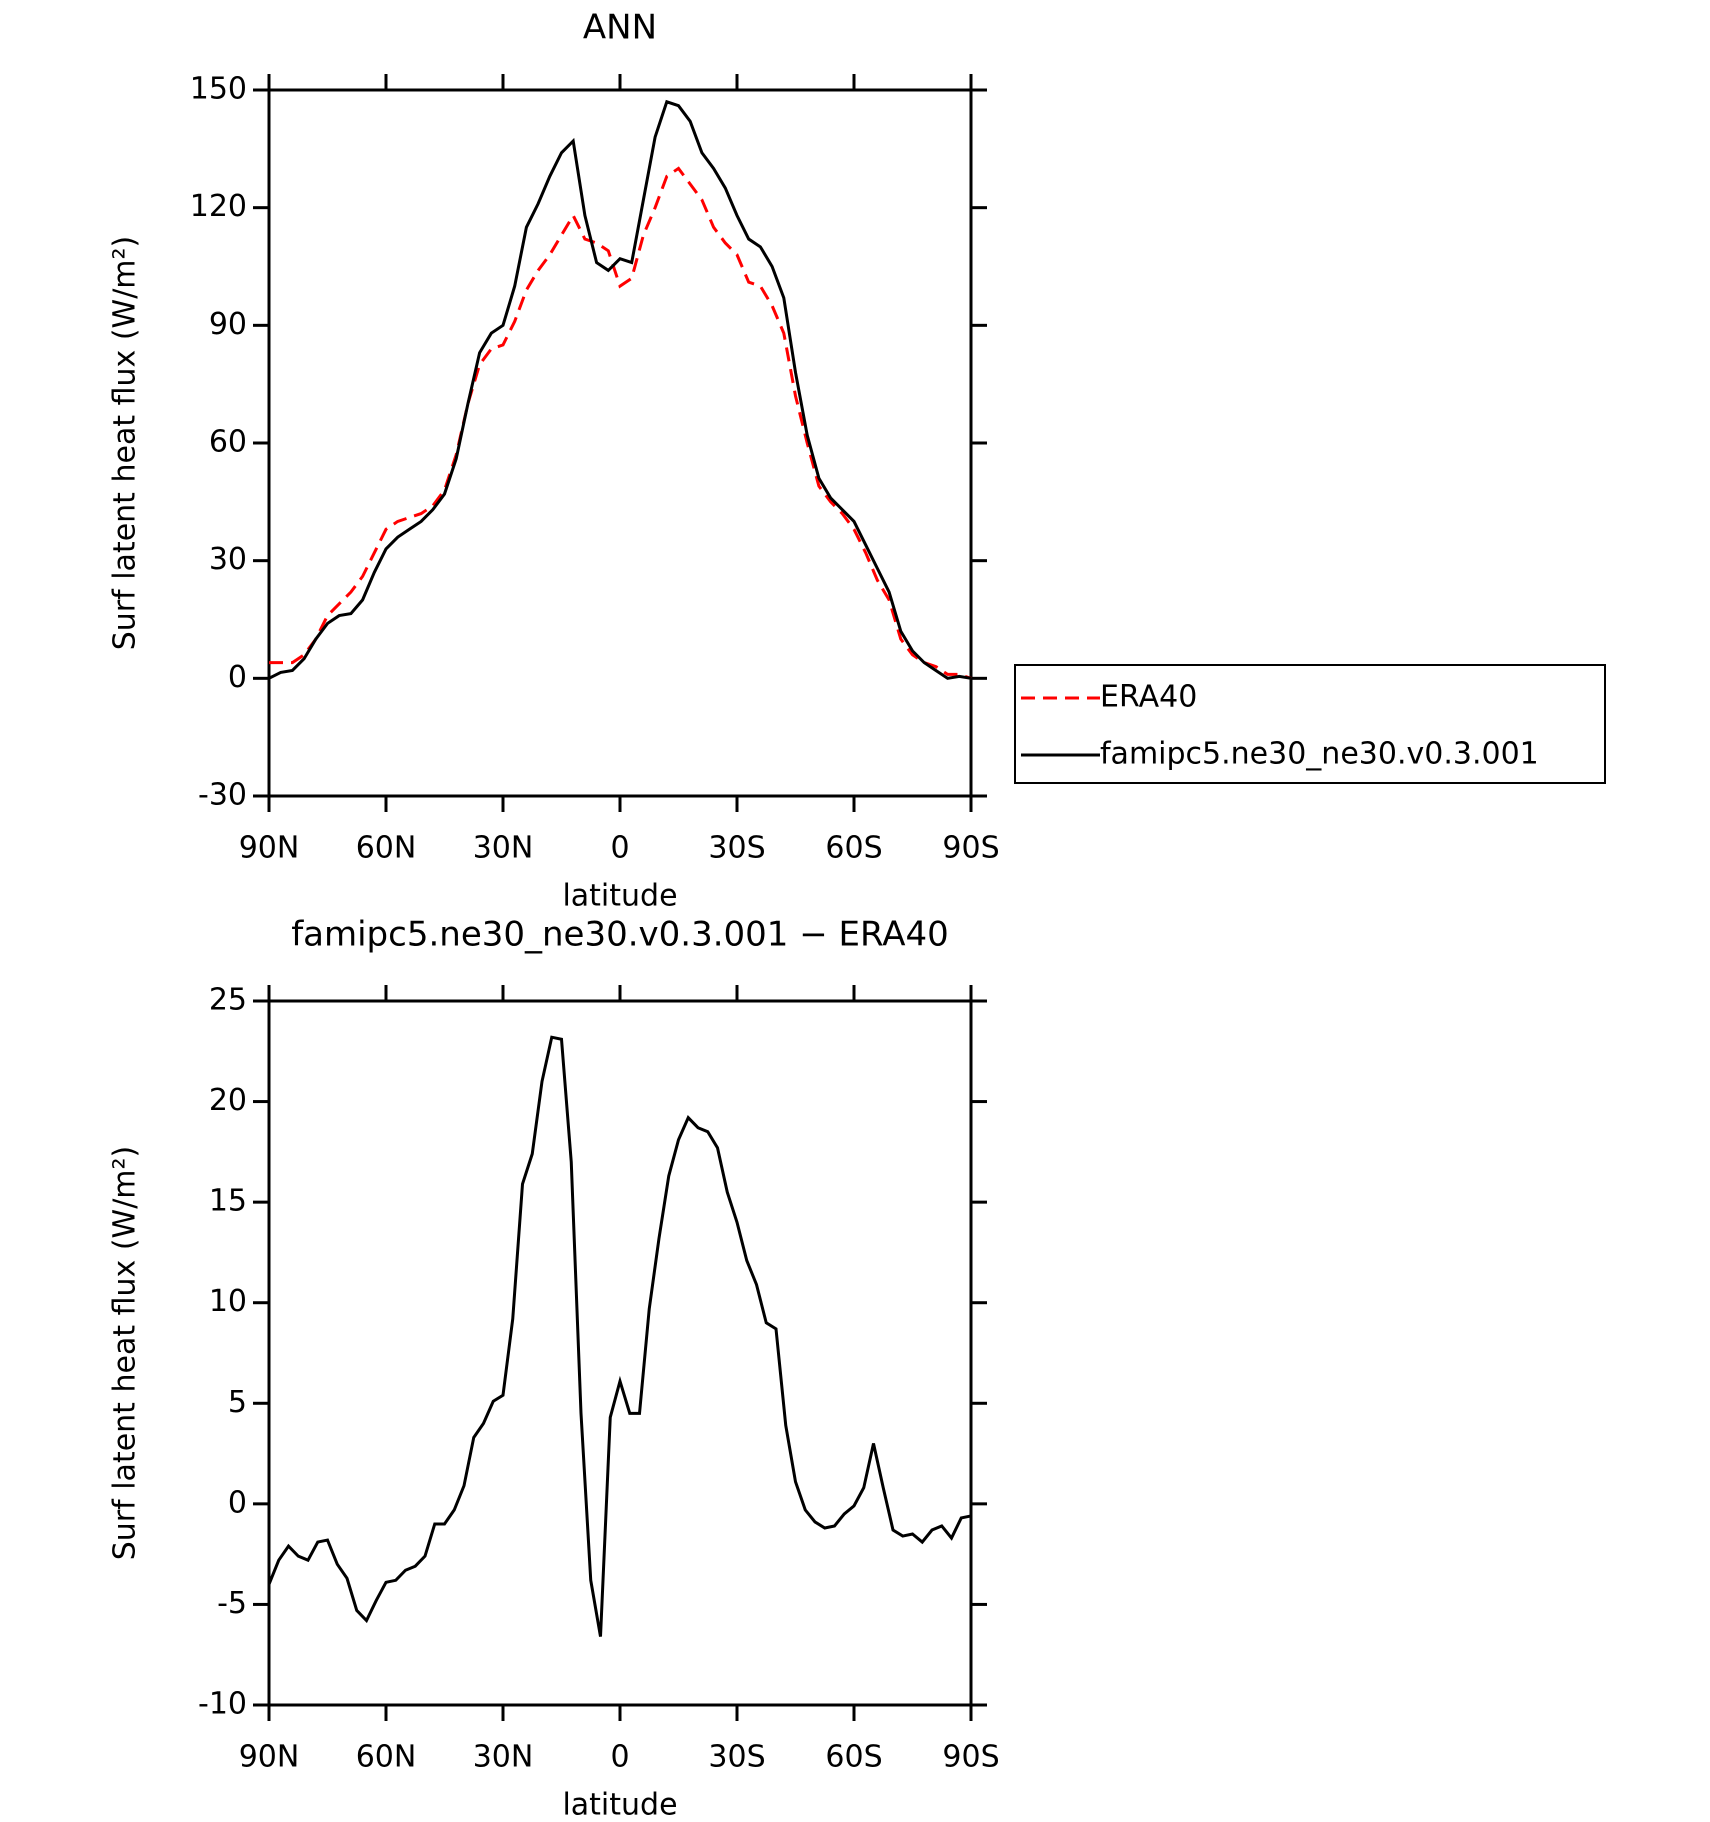 The image size is (1710, 1822). I want to click on legend-box, so click(1310, 724).